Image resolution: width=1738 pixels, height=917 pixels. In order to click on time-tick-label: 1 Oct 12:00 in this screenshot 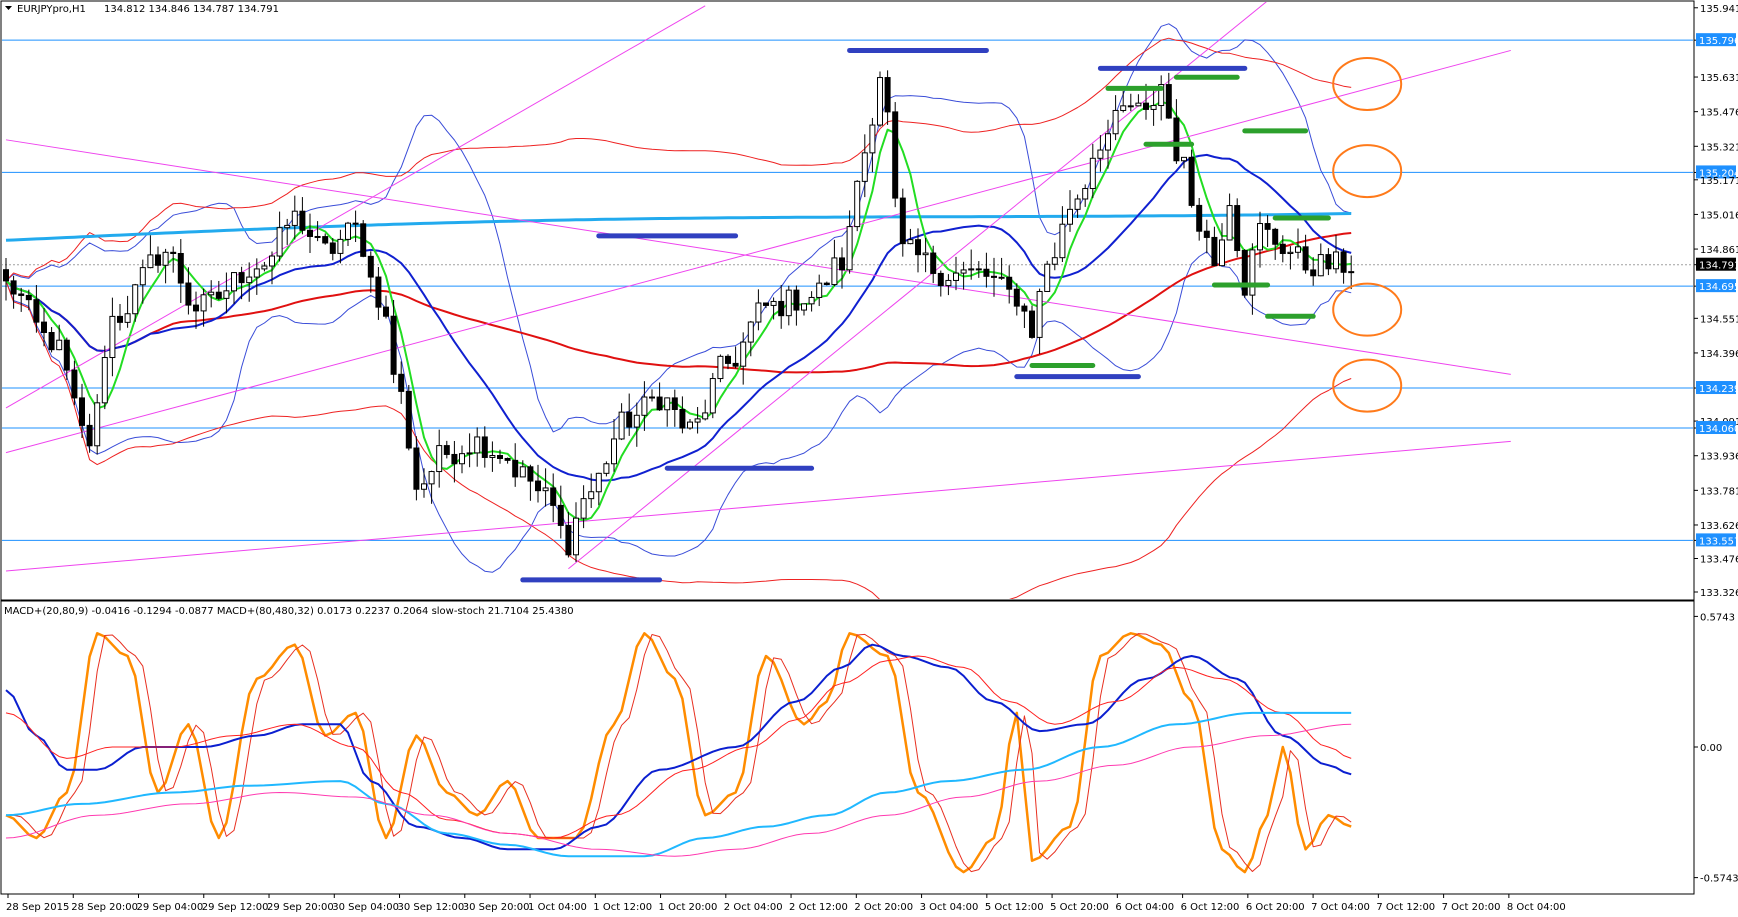, I will do `click(622, 907)`.